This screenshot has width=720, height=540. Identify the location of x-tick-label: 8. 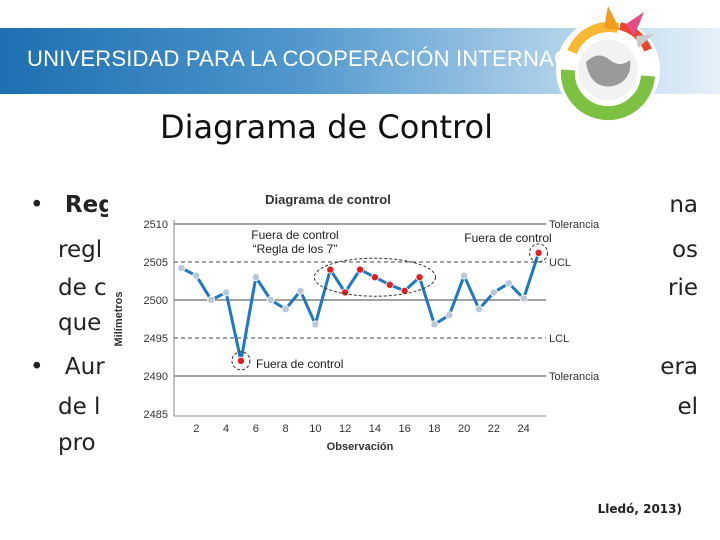
(286, 429).